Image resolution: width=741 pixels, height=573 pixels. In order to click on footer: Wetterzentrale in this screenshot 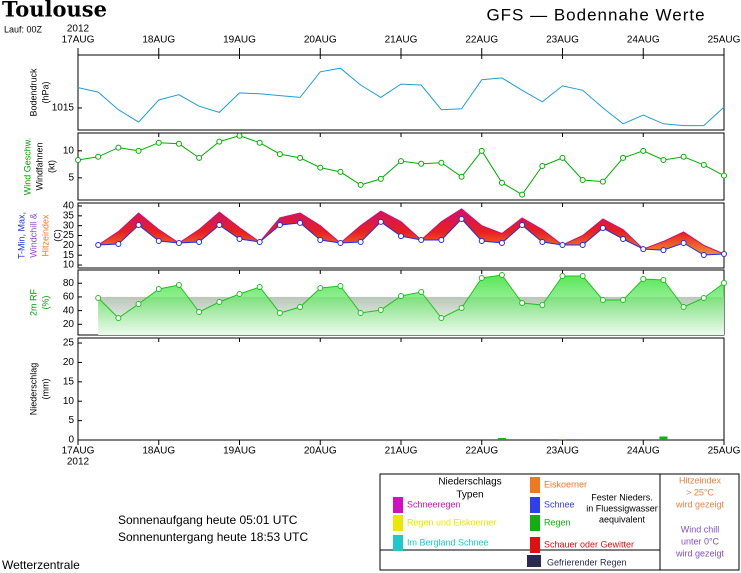, I will do `click(41, 565)`.